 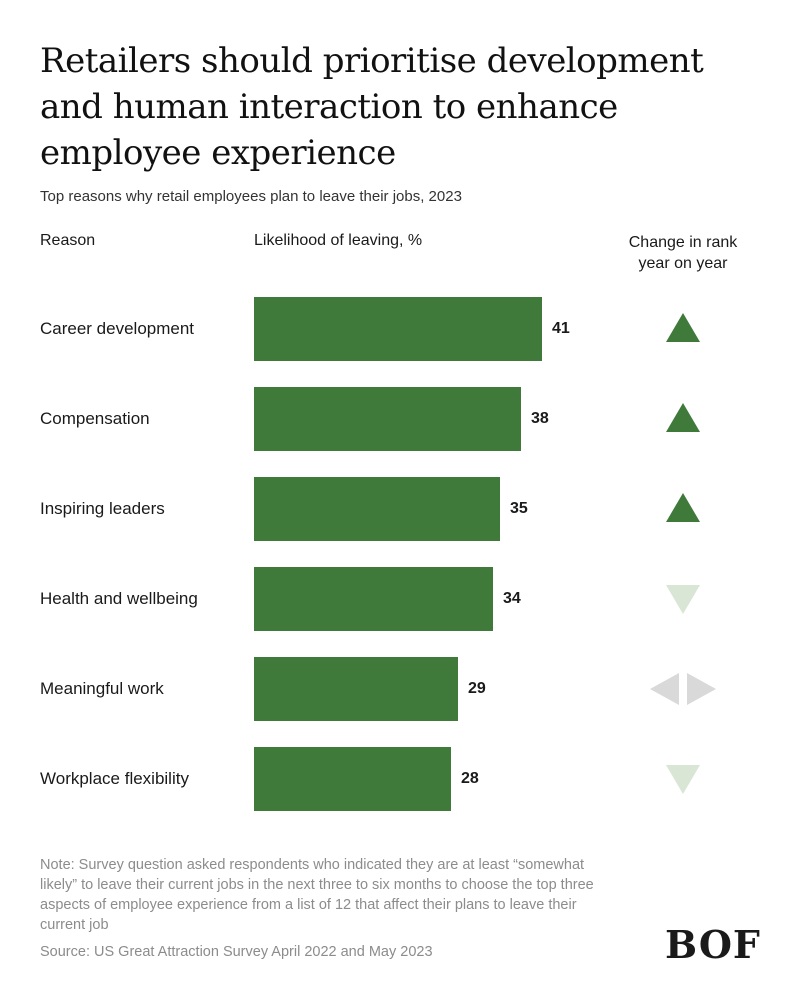 I want to click on change-column-header: Change in rank year on year, so click(x=683, y=253).